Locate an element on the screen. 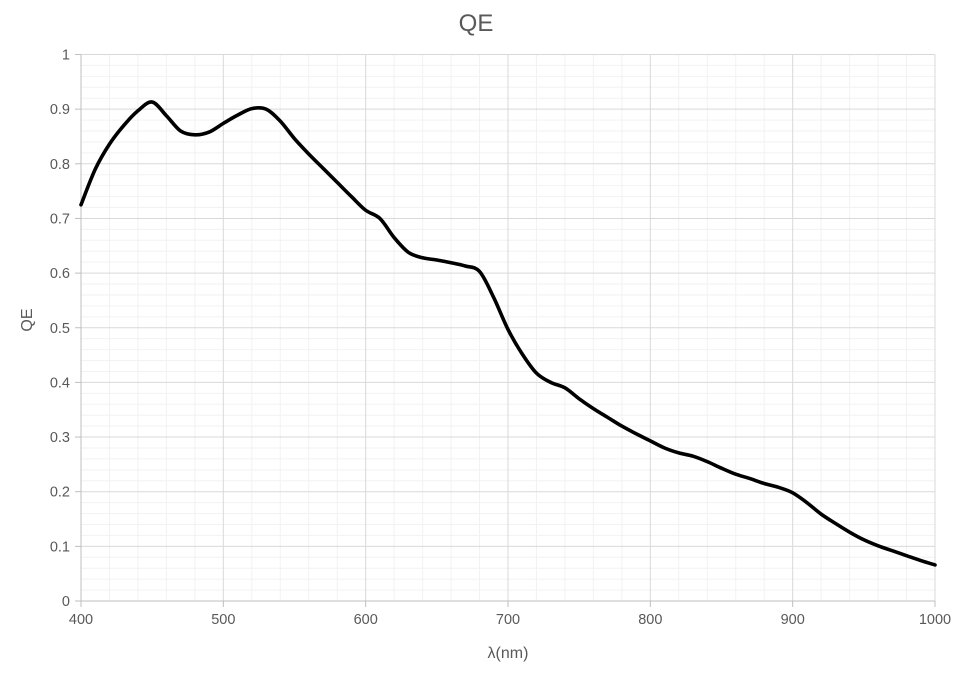  x-tick-label: 900 is located at coordinates (793, 620).